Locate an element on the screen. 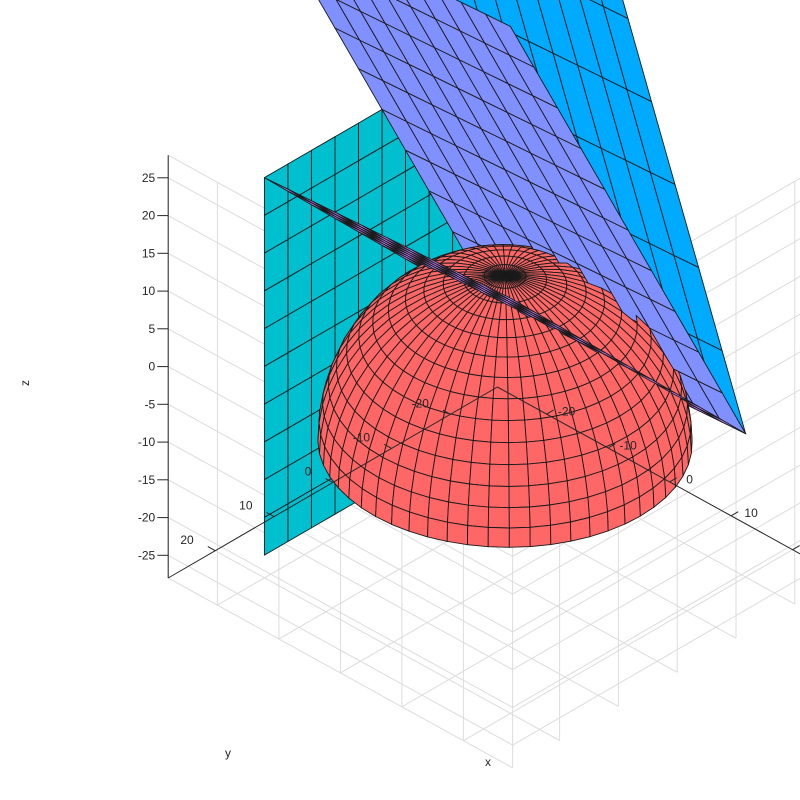 The height and width of the screenshot is (800, 800). z-tick-label: -20 is located at coordinates (147, 518).